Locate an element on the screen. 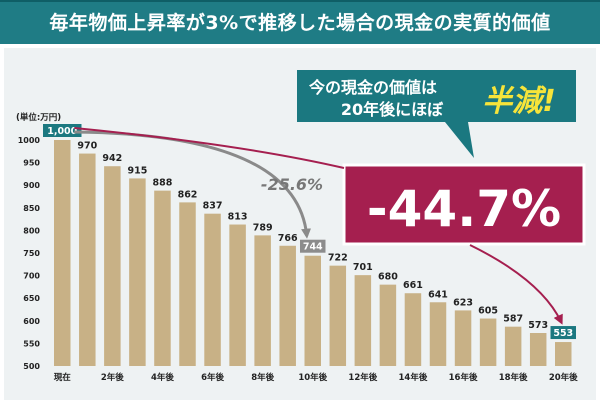  value-label: 888 is located at coordinates (163, 183).